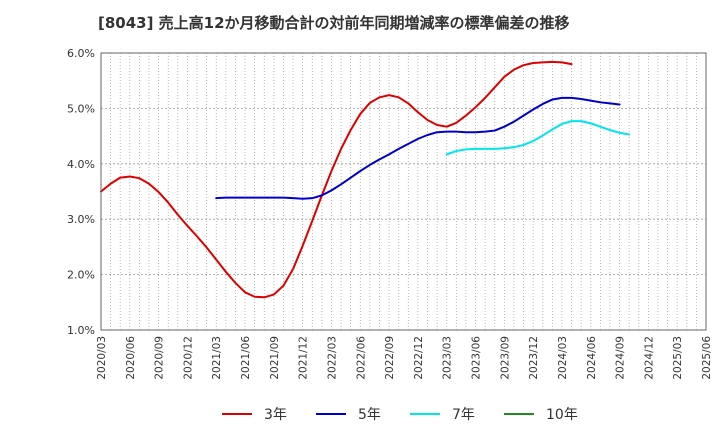 This screenshot has width=720, height=440. I want to click on x-tick-label: 2022/12, so click(419, 358).